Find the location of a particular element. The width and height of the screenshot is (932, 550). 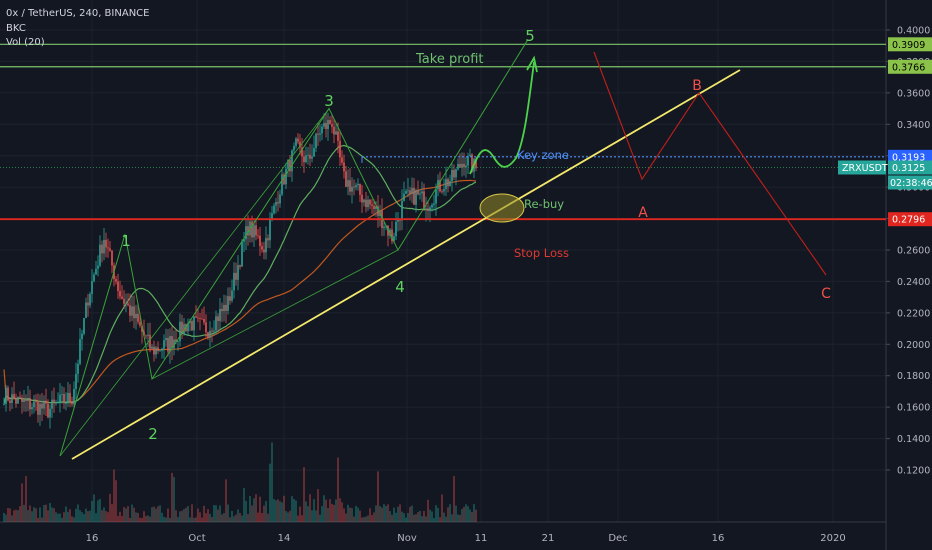

x-tick-label: Nov is located at coordinates (407, 538).